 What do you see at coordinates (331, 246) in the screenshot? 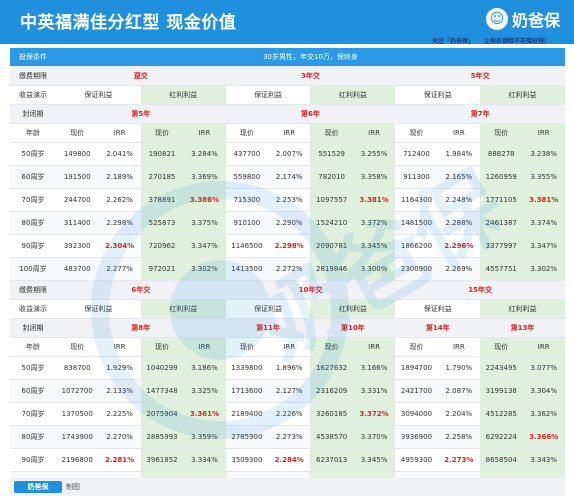
I see `cash-value-cell: 2090781` at bounding box center [331, 246].